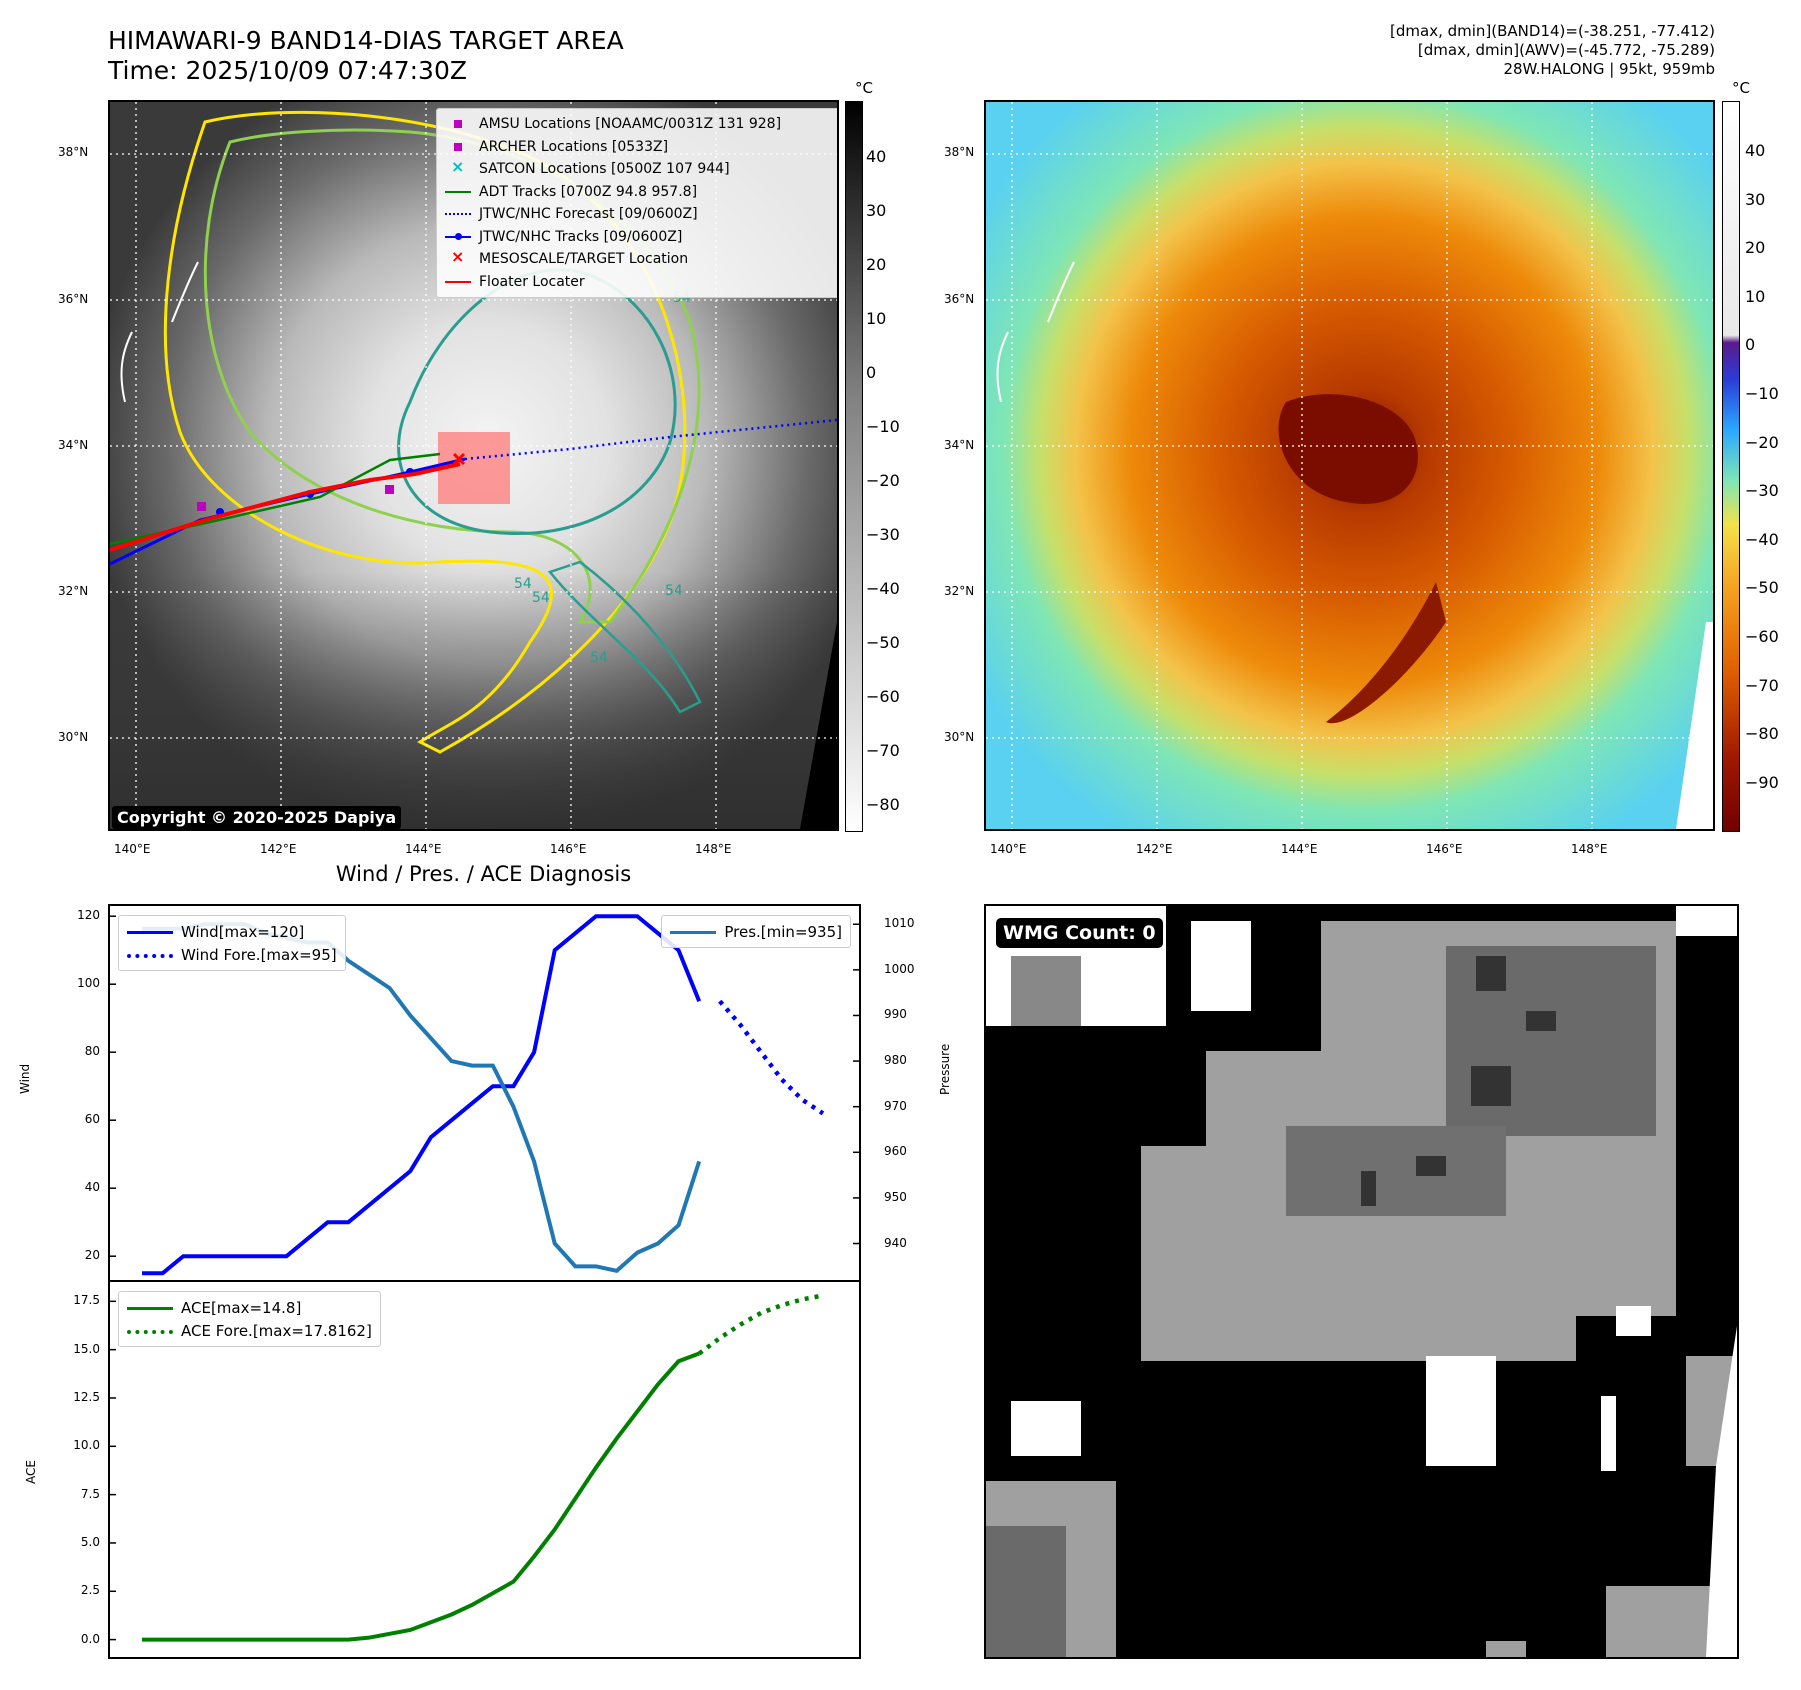  Describe the element at coordinates (638, 214) in the screenshot. I see `legend-row: JTWC/NHC Forecast [09/0600Z]` at that location.